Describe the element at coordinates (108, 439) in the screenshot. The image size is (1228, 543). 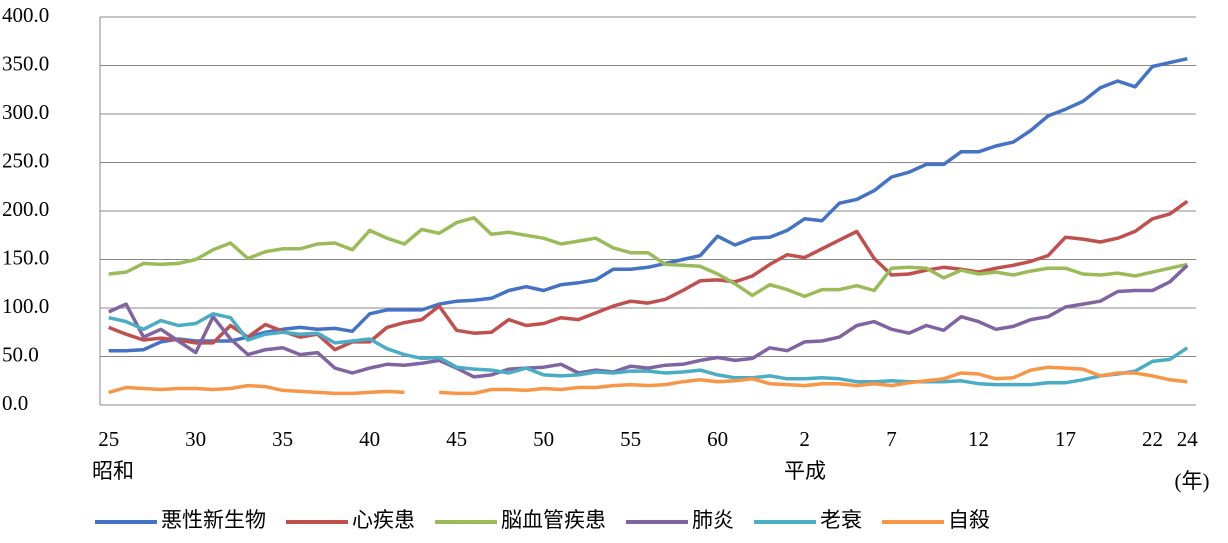
I see `x-tick-label: 25` at that location.